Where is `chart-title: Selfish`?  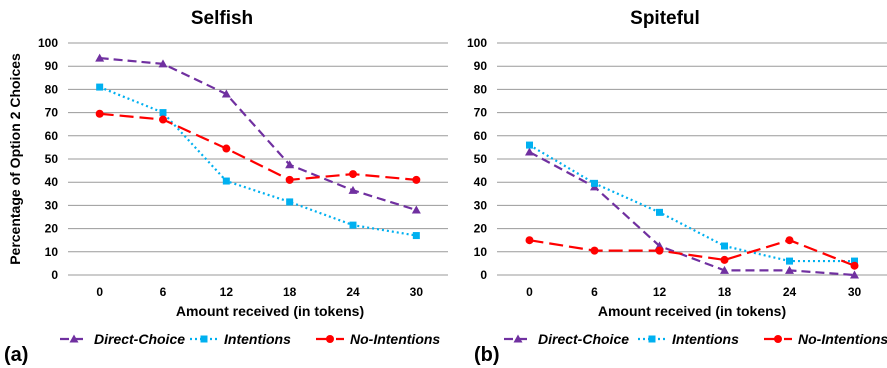
chart-title: Selfish is located at coordinates (222, 18).